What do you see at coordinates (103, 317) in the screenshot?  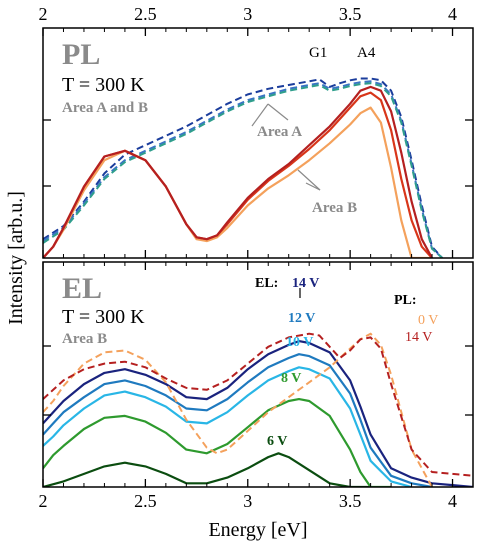 I see `el-temperature-label: T = 300 K` at bounding box center [103, 317].